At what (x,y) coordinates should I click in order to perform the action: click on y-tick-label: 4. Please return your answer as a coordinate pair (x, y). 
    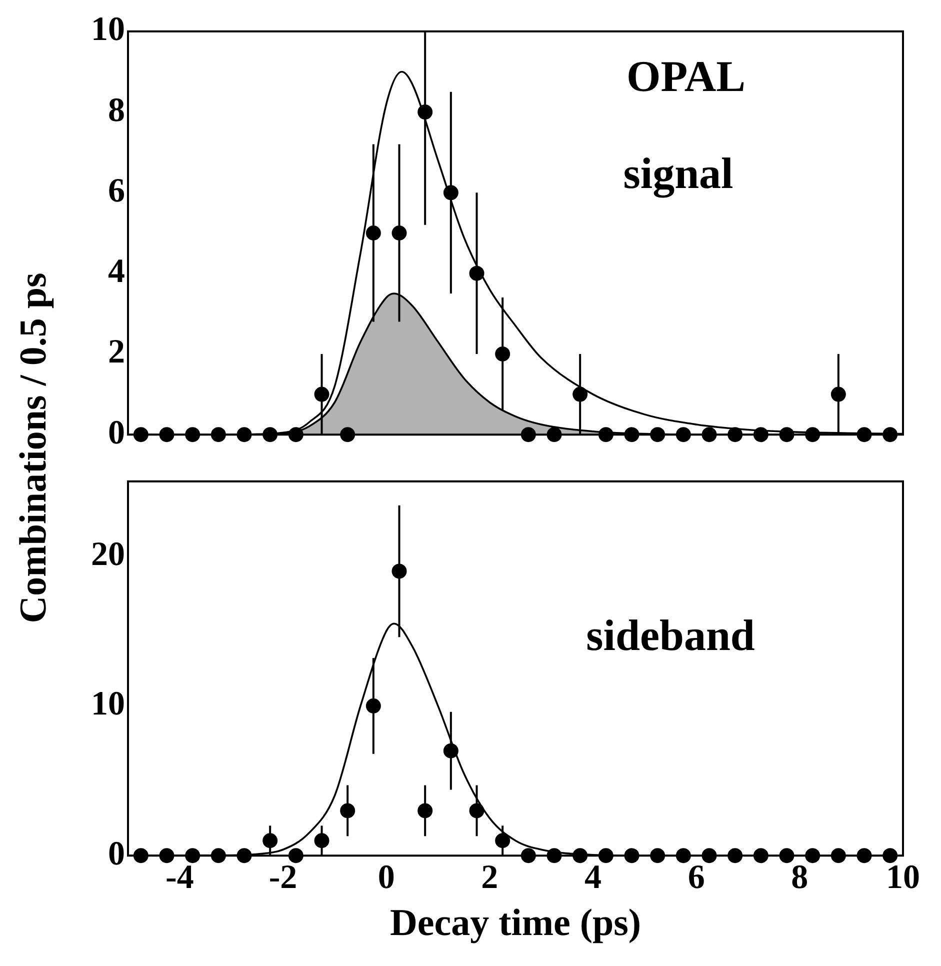
    Looking at the image, I should click on (116, 271).